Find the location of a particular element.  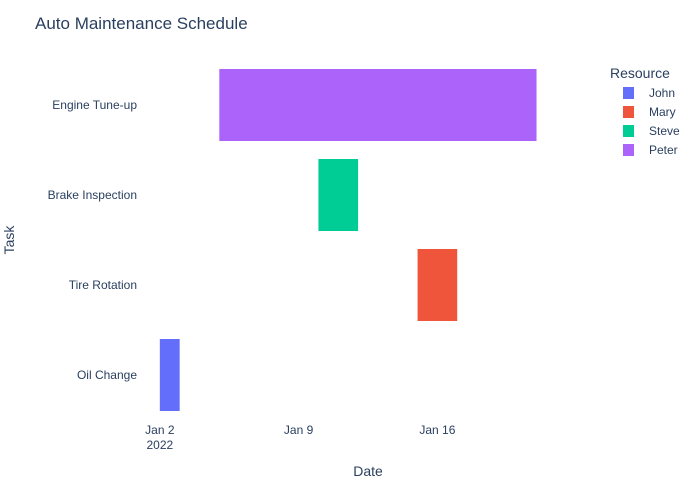

bar-engine-tune-up is located at coordinates (378, 105).